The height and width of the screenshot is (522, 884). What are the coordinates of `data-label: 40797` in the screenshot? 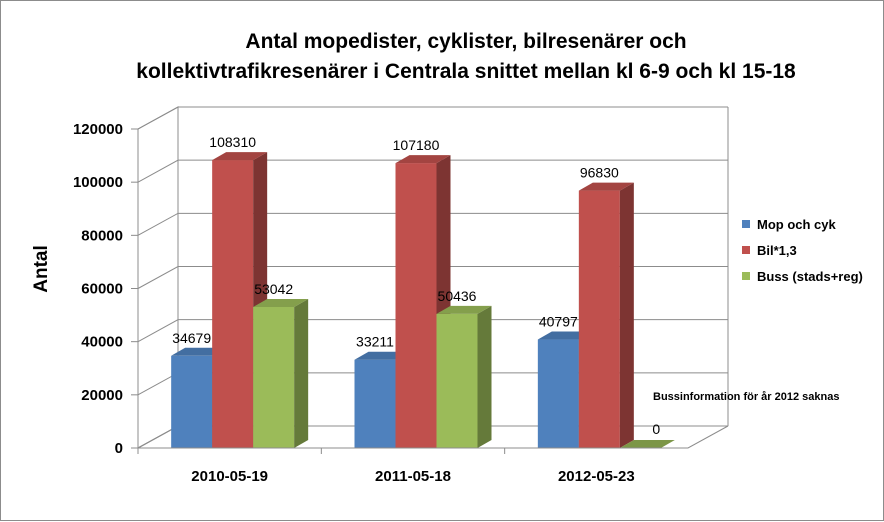 It's located at (558, 322).